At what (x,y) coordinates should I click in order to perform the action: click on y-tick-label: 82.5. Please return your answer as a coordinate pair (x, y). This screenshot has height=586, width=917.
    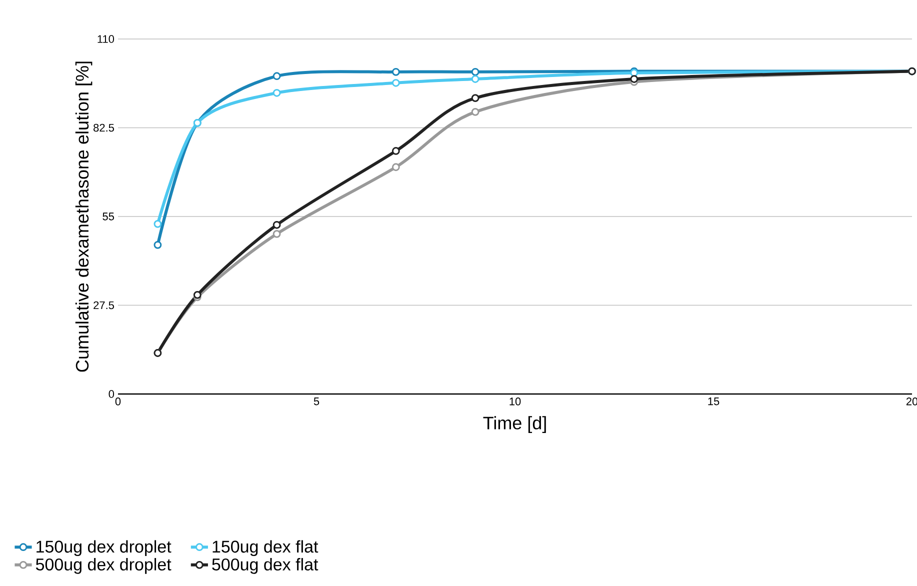
    Looking at the image, I should click on (104, 128).